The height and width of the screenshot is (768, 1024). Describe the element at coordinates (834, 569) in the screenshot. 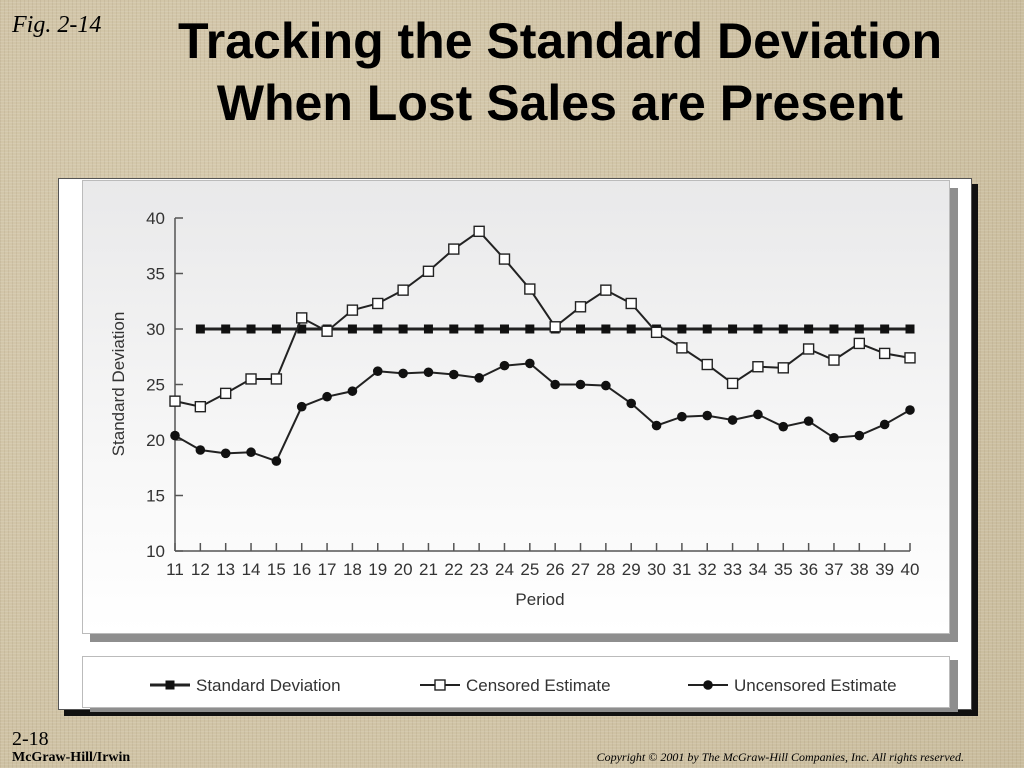

I see `x-tick-label: 37` at that location.